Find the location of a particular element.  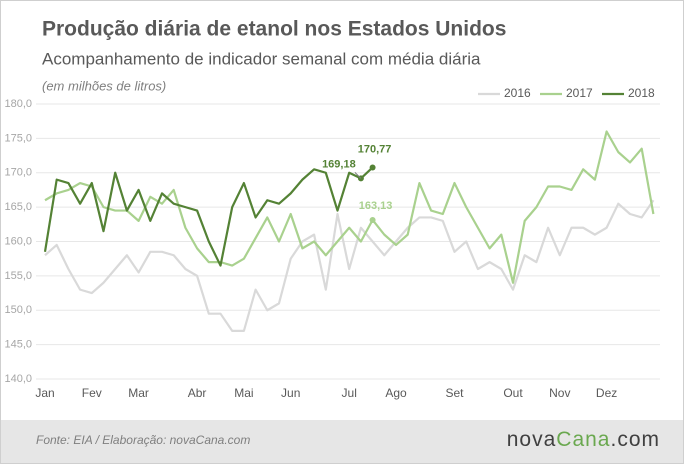

y-tick-label: 165,0 is located at coordinates (18, 207).